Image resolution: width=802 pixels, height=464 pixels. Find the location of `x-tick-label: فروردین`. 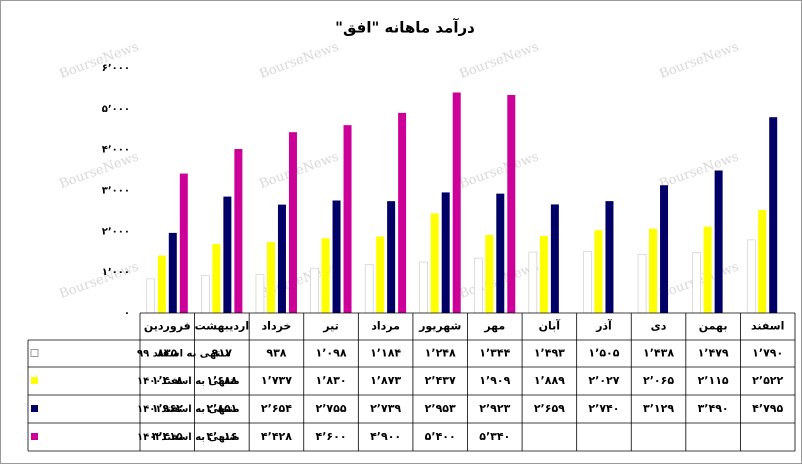

x-tick-label: فروردین is located at coordinates (167, 326).